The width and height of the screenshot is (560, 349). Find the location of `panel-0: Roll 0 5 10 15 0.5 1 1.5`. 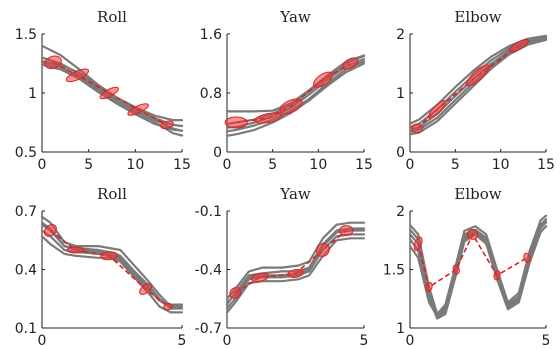

panel-0: Roll 0 5 10 15 0.5 1 1.5 is located at coordinates (103, 90).